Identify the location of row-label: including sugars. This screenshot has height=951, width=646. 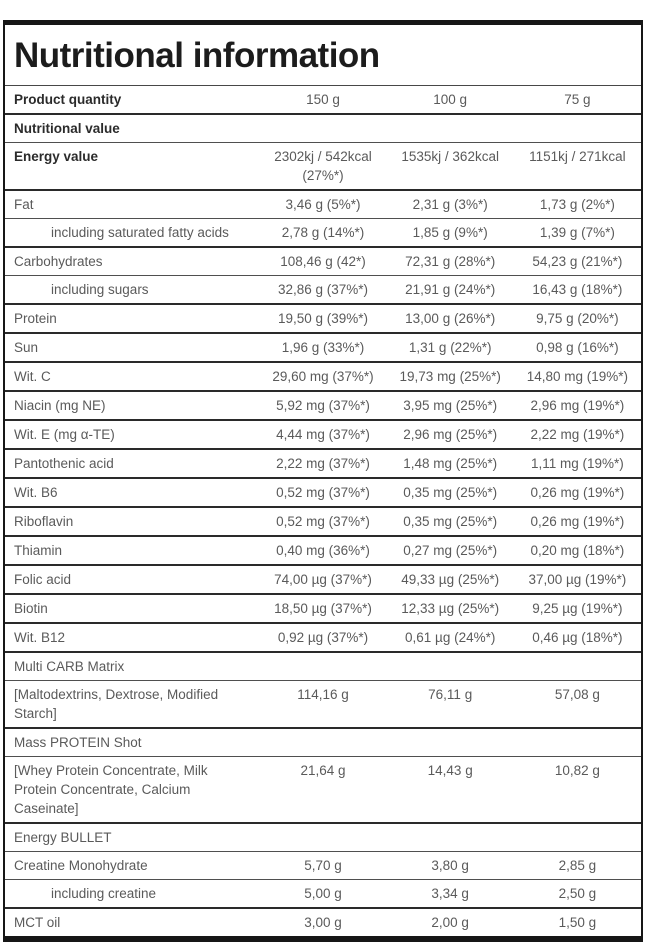
(100, 289).